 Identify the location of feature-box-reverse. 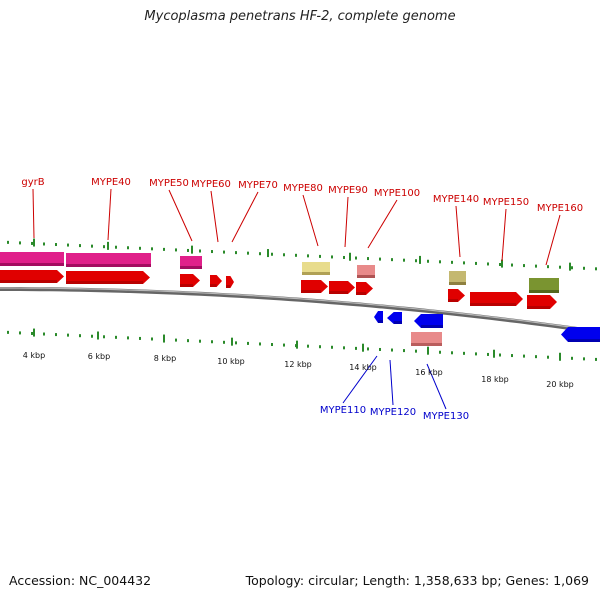
(426, 339).